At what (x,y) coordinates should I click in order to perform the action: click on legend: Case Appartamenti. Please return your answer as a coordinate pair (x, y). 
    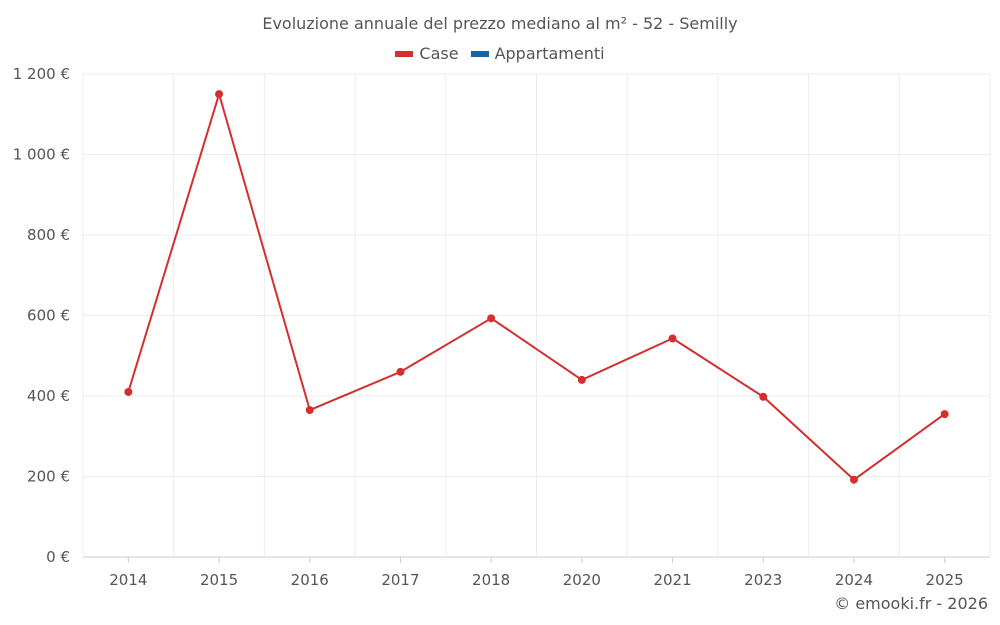
    Looking at the image, I should click on (500, 53).